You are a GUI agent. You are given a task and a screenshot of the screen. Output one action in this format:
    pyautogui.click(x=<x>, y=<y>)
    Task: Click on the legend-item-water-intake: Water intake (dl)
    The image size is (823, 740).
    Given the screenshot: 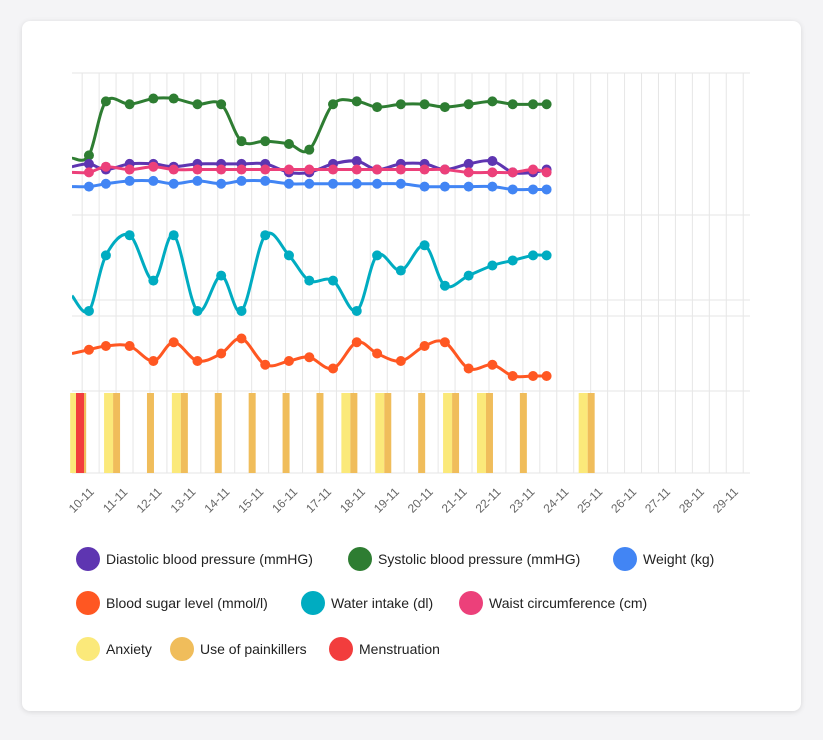 What is the action you would take?
    pyautogui.click(x=367, y=603)
    